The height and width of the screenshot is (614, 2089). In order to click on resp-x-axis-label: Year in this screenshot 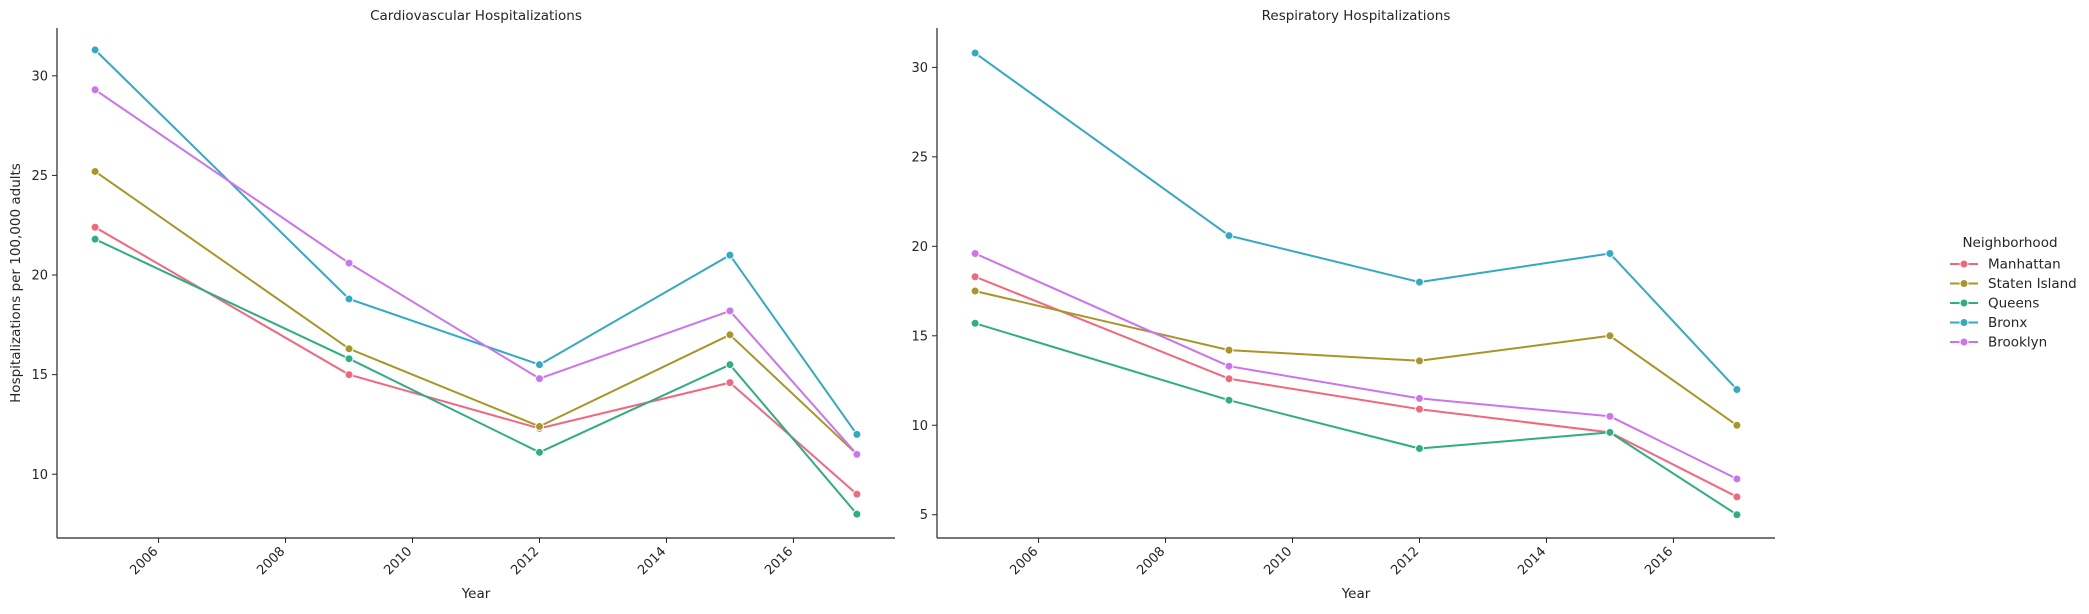, I will do `click(1356, 594)`.